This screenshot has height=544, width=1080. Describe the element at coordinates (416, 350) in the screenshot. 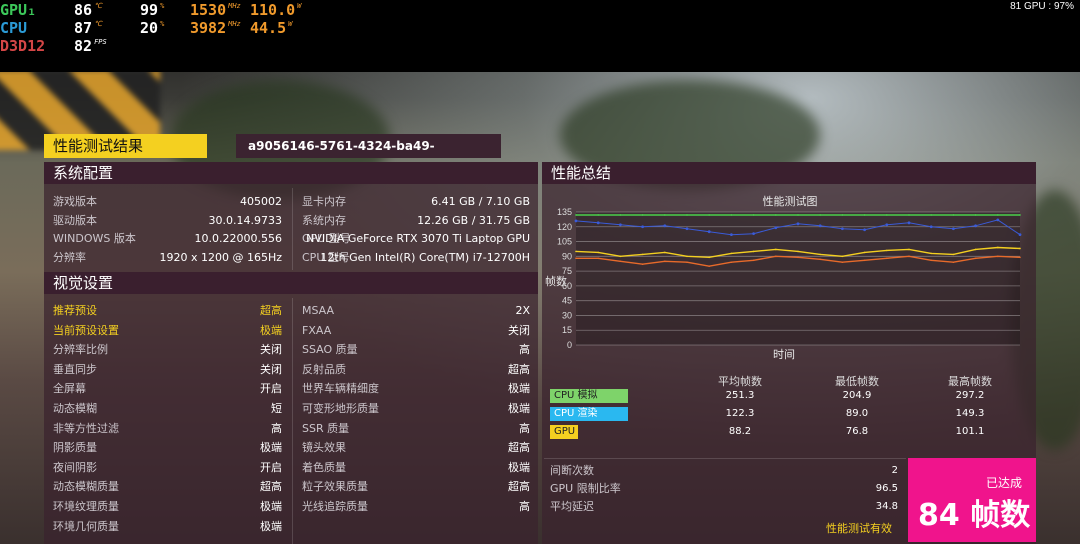

I see `visual-setting-row: SSAO 质量 高` at that location.